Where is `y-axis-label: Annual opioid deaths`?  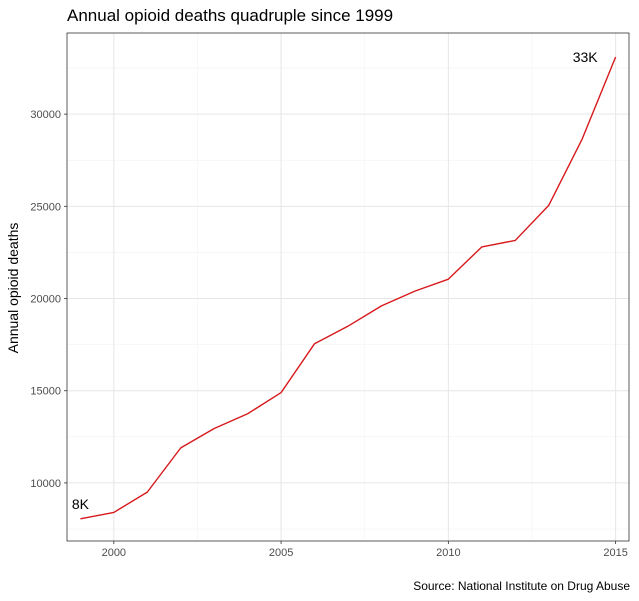
y-axis-label: Annual opioid deaths is located at coordinates (13, 288).